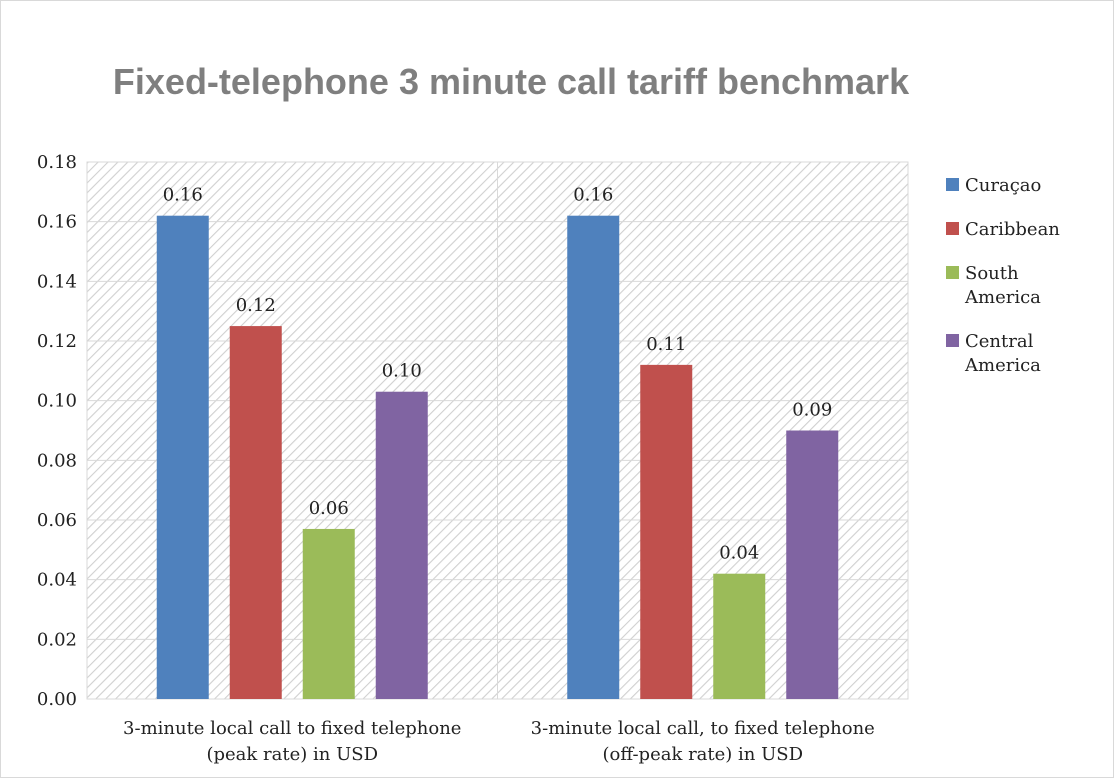 The image size is (1114, 779). Describe the element at coordinates (739, 553) in the screenshot. I see `data-label: 0.04` at that location.